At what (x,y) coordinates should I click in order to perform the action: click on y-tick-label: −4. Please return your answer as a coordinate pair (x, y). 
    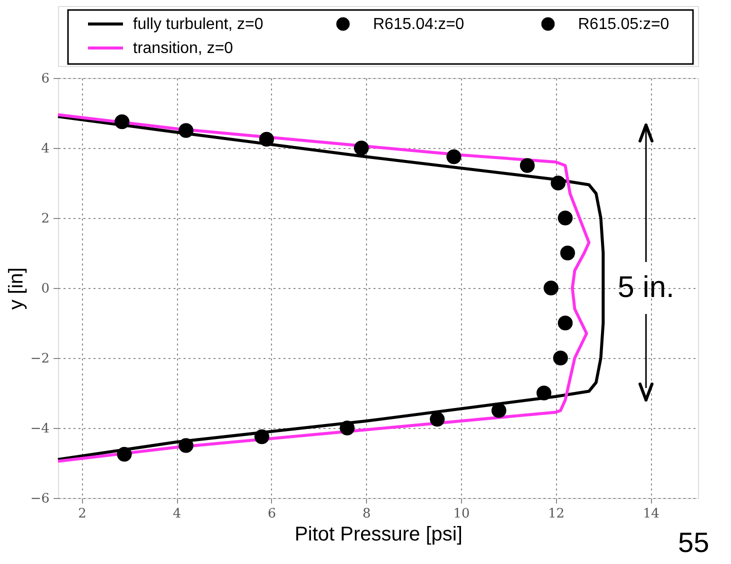
    Looking at the image, I should click on (40, 429).